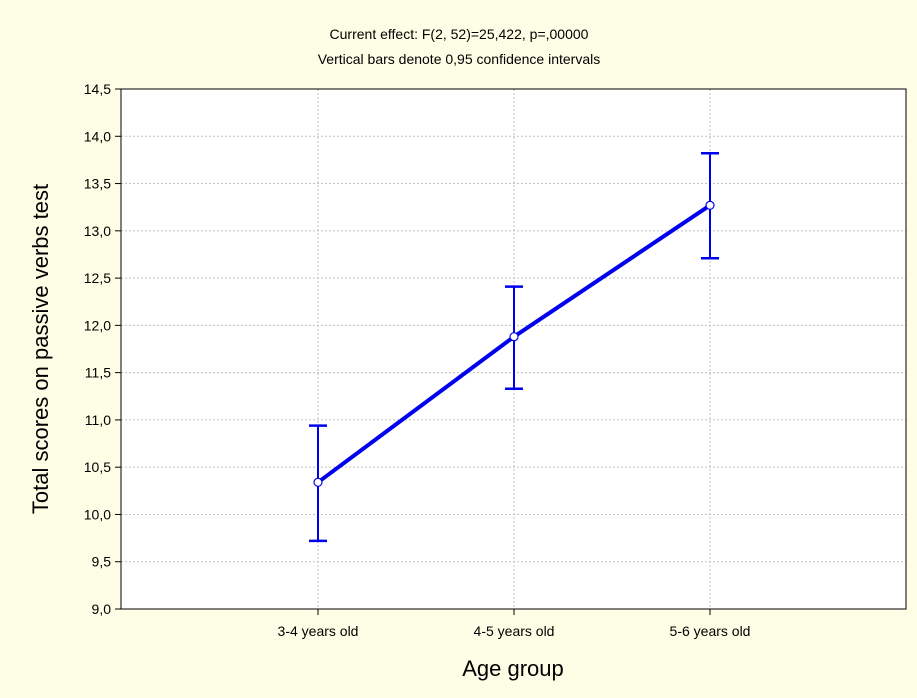  Describe the element at coordinates (97, 278) in the screenshot. I see `y-tick-label: 12,5` at that location.